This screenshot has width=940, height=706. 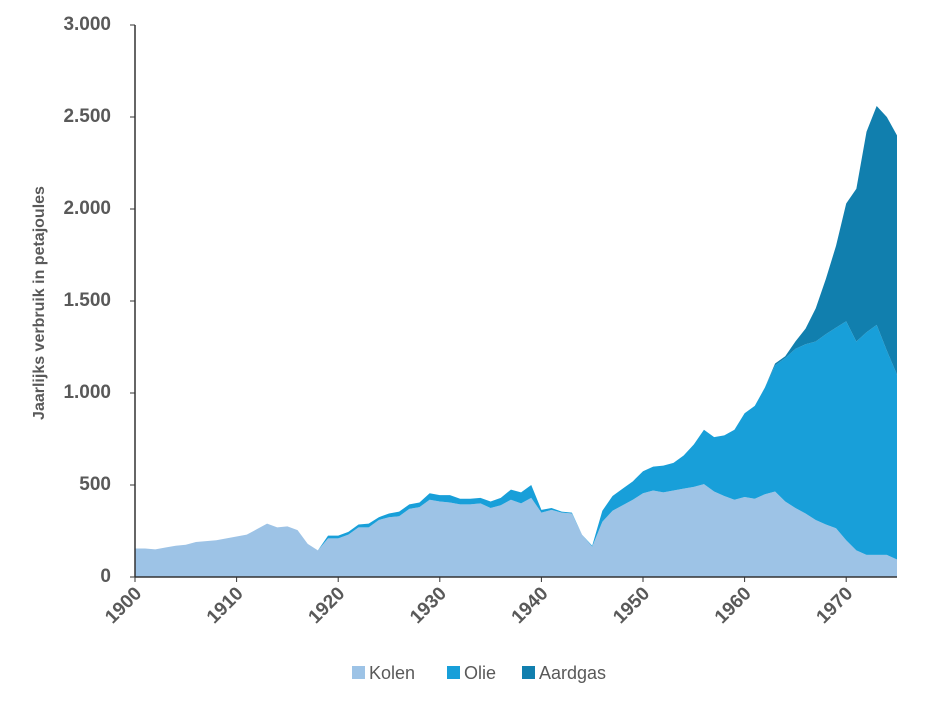 What do you see at coordinates (225, 605) in the screenshot?
I see `x-tick-label: 1910` at bounding box center [225, 605].